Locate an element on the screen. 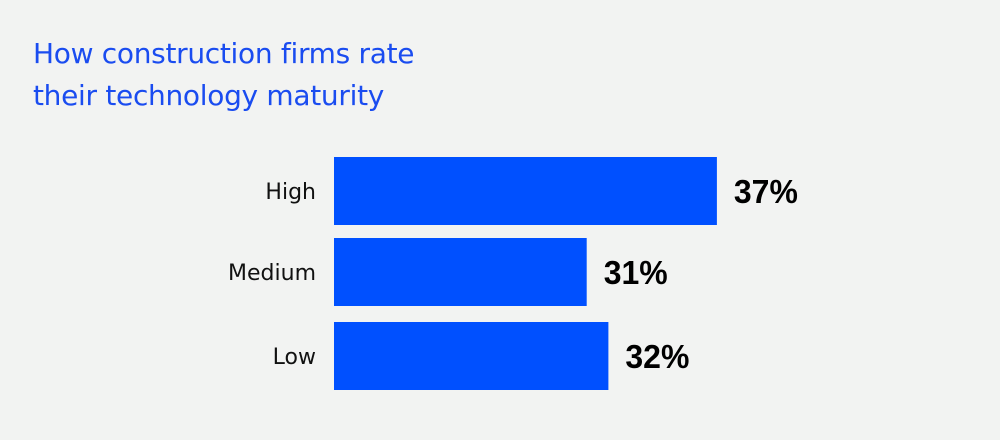 The height and width of the screenshot is (440, 1000). chart-title-line-2: their technology maturity is located at coordinates (209, 95).